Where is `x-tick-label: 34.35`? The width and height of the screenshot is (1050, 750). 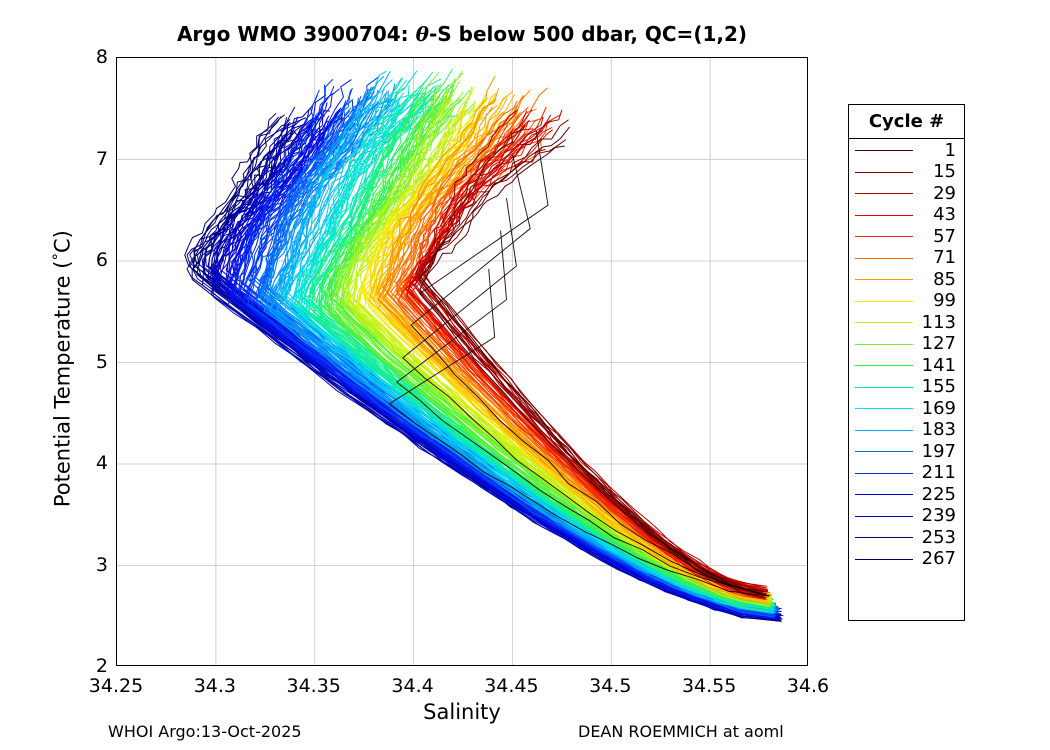 x-tick-label: 34.35 is located at coordinates (313, 686).